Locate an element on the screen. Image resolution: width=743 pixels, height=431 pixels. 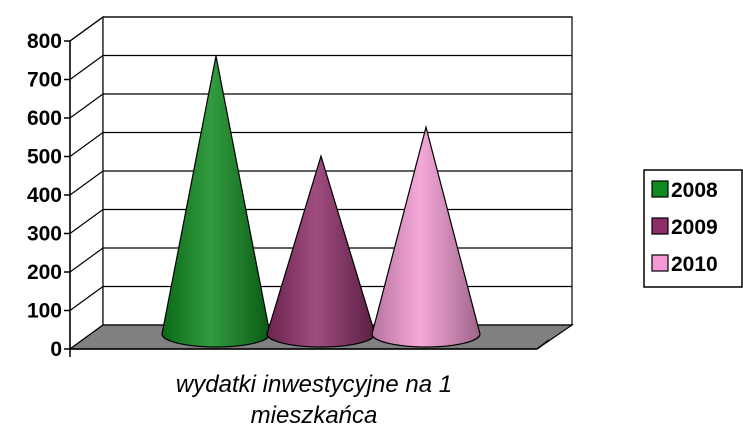
y-tick-labels: 0 100 200 300 400 500 600 700 800 is located at coordinates (48, 195).